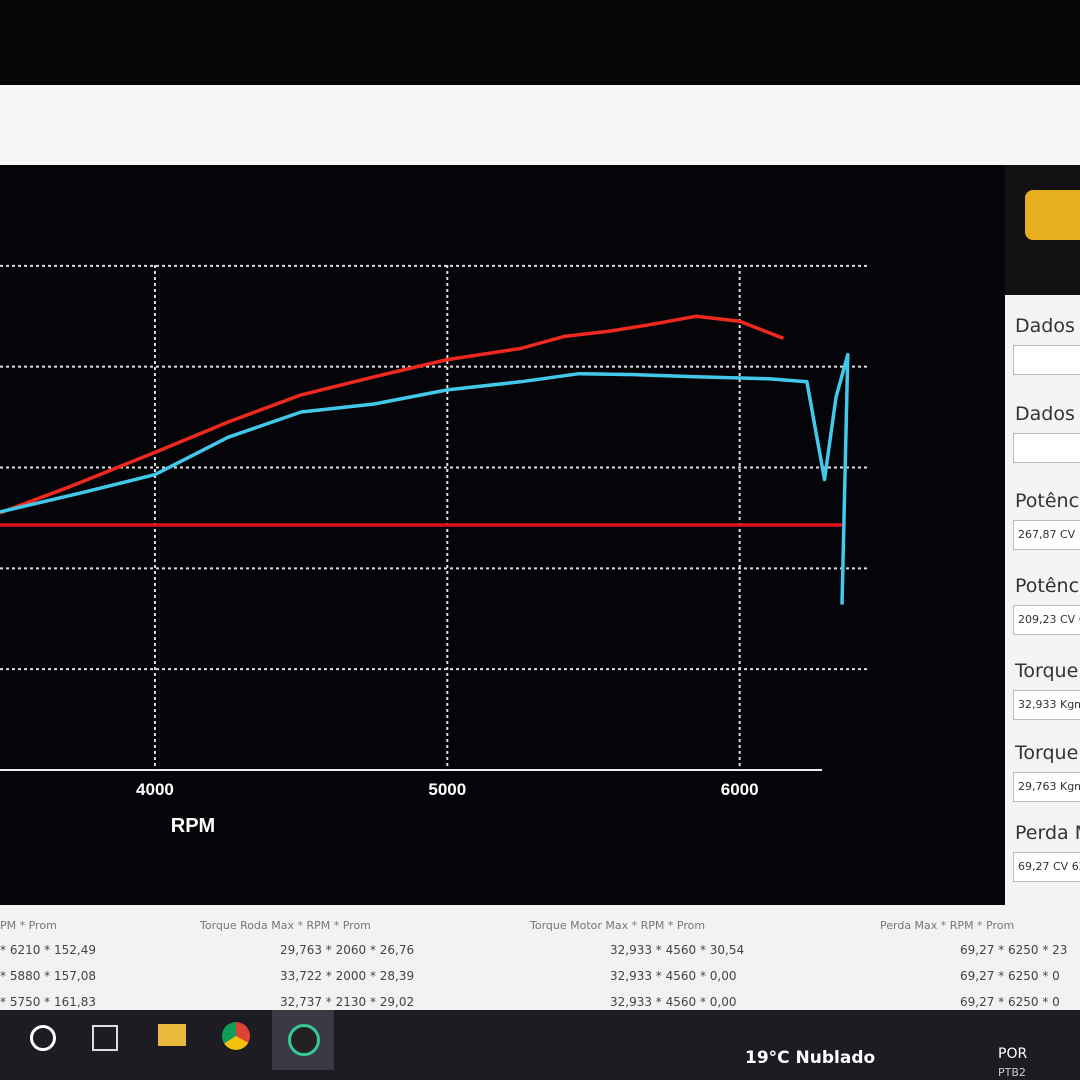  What do you see at coordinates (1047, 671) in the screenshot?
I see `field-label: Torque M` at bounding box center [1047, 671].